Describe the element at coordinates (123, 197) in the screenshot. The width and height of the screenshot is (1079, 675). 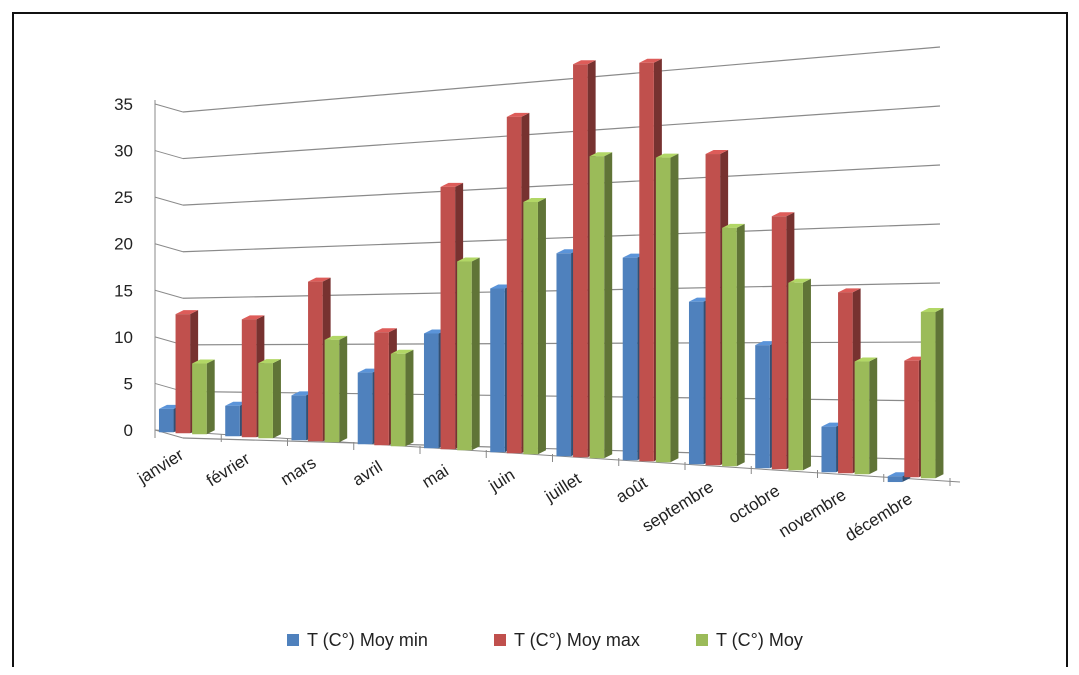
I see `y-tick-label: 25` at that location.